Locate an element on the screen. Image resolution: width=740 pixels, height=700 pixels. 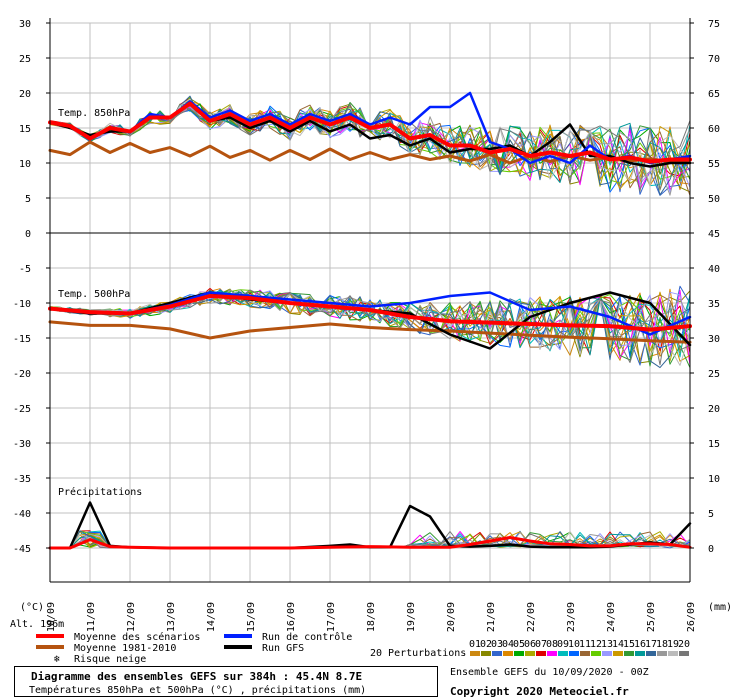
perturbation-id: 10 is located at coordinates (574, 644).